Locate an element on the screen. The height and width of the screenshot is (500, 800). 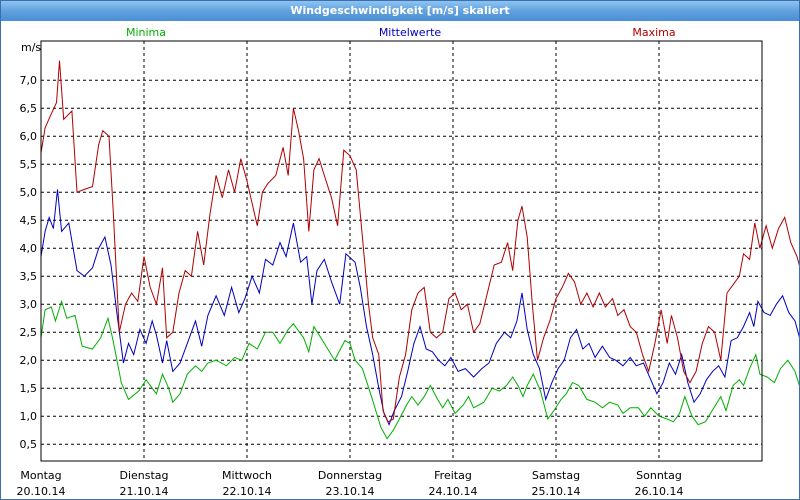
y-tick-label: 5,5 is located at coordinates (29, 164).